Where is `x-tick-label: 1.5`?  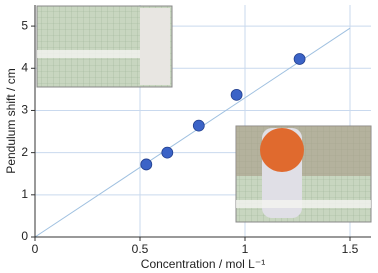
x-tick-label: 1.5 is located at coordinates (350, 249).